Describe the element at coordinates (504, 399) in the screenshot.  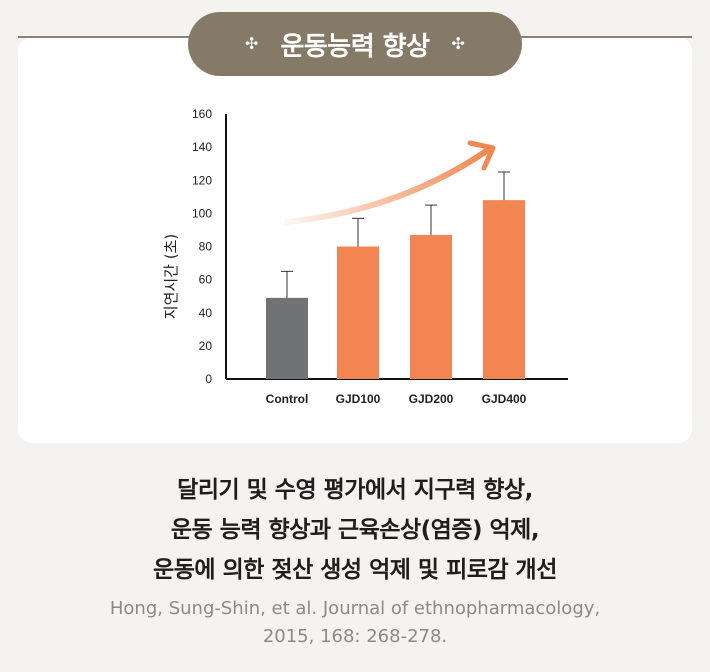
I see `x-tick-label: GJD400` at that location.